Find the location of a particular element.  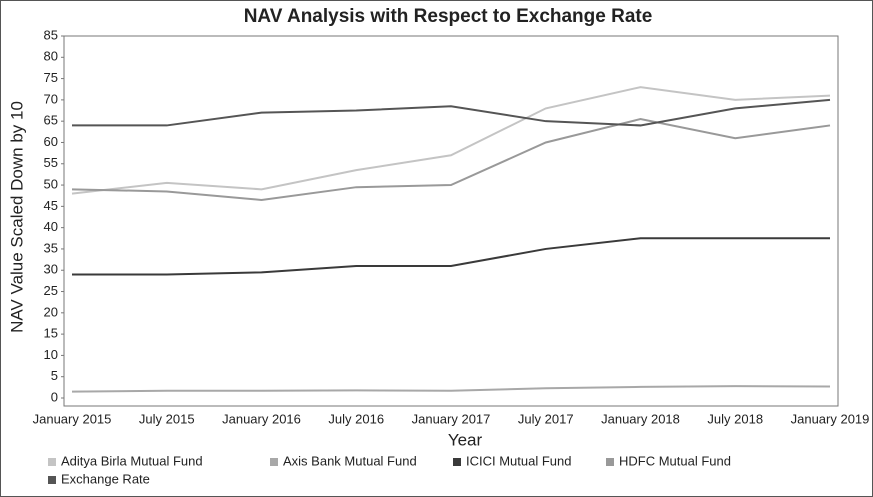

y-tick-label: 65 is located at coordinates (51, 120).